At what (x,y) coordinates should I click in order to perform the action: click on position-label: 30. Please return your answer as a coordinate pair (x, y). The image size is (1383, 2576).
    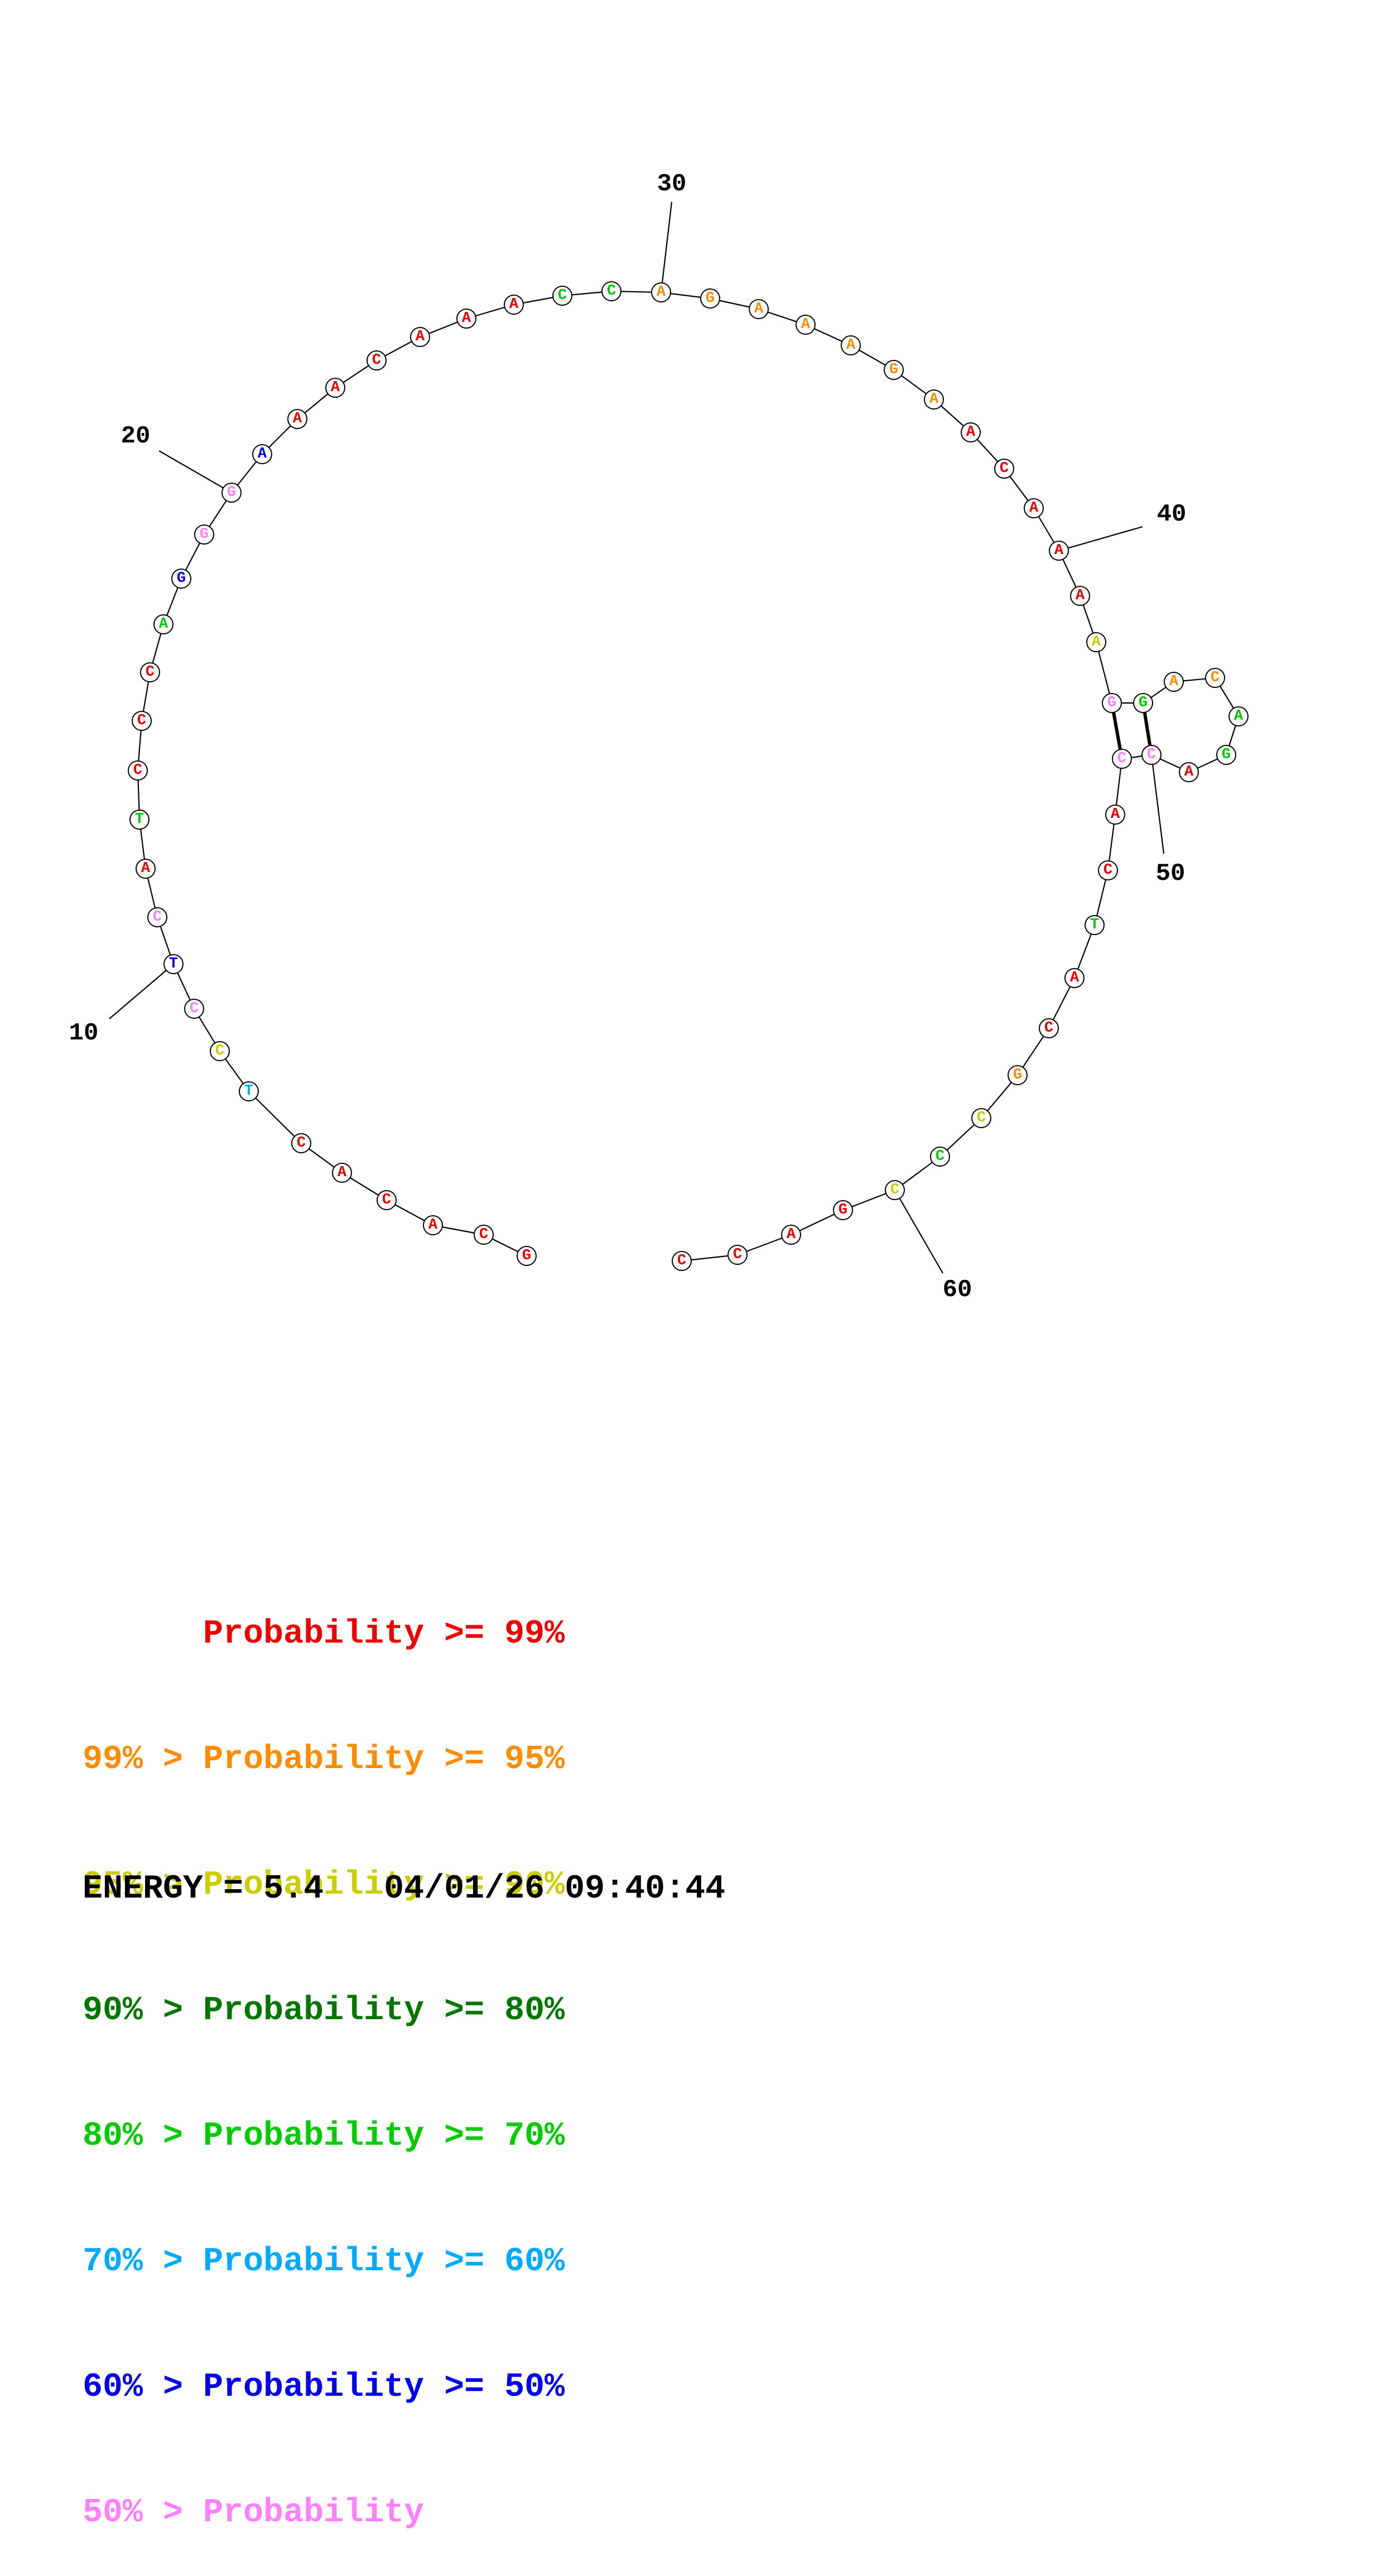
    Looking at the image, I should click on (672, 184).